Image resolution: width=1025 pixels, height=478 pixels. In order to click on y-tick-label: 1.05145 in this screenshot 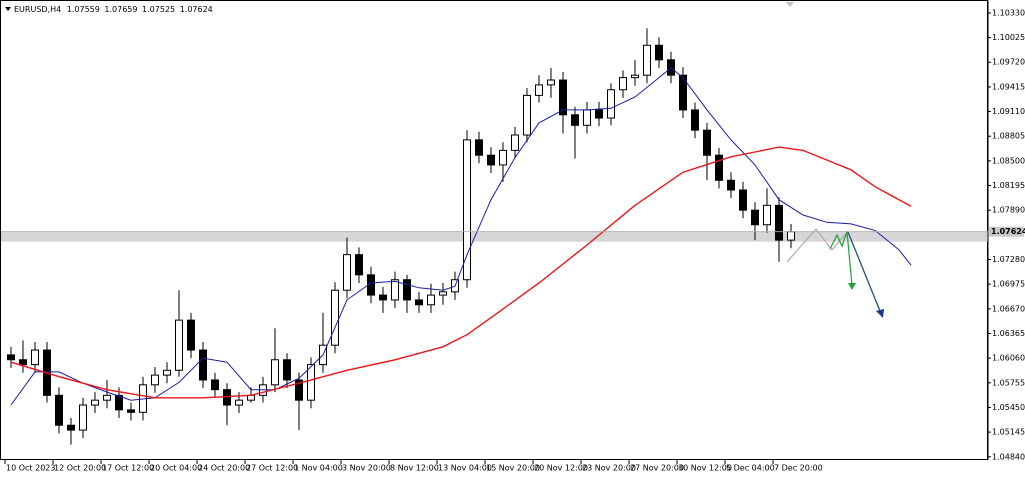, I will do `click(1008, 432)`.